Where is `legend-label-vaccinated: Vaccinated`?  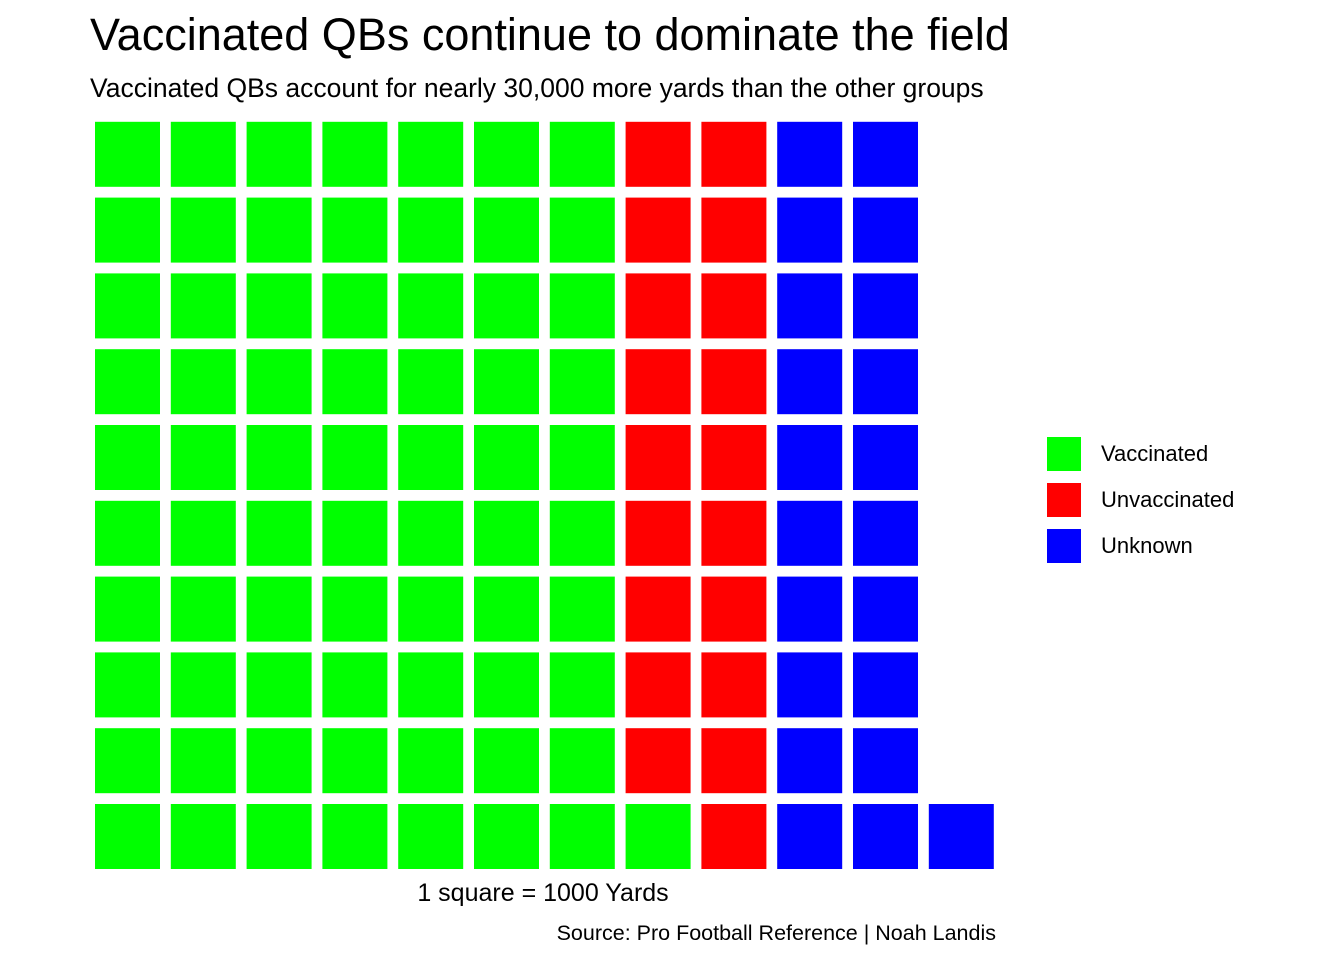 legend-label-vaccinated: Vaccinated is located at coordinates (1155, 453).